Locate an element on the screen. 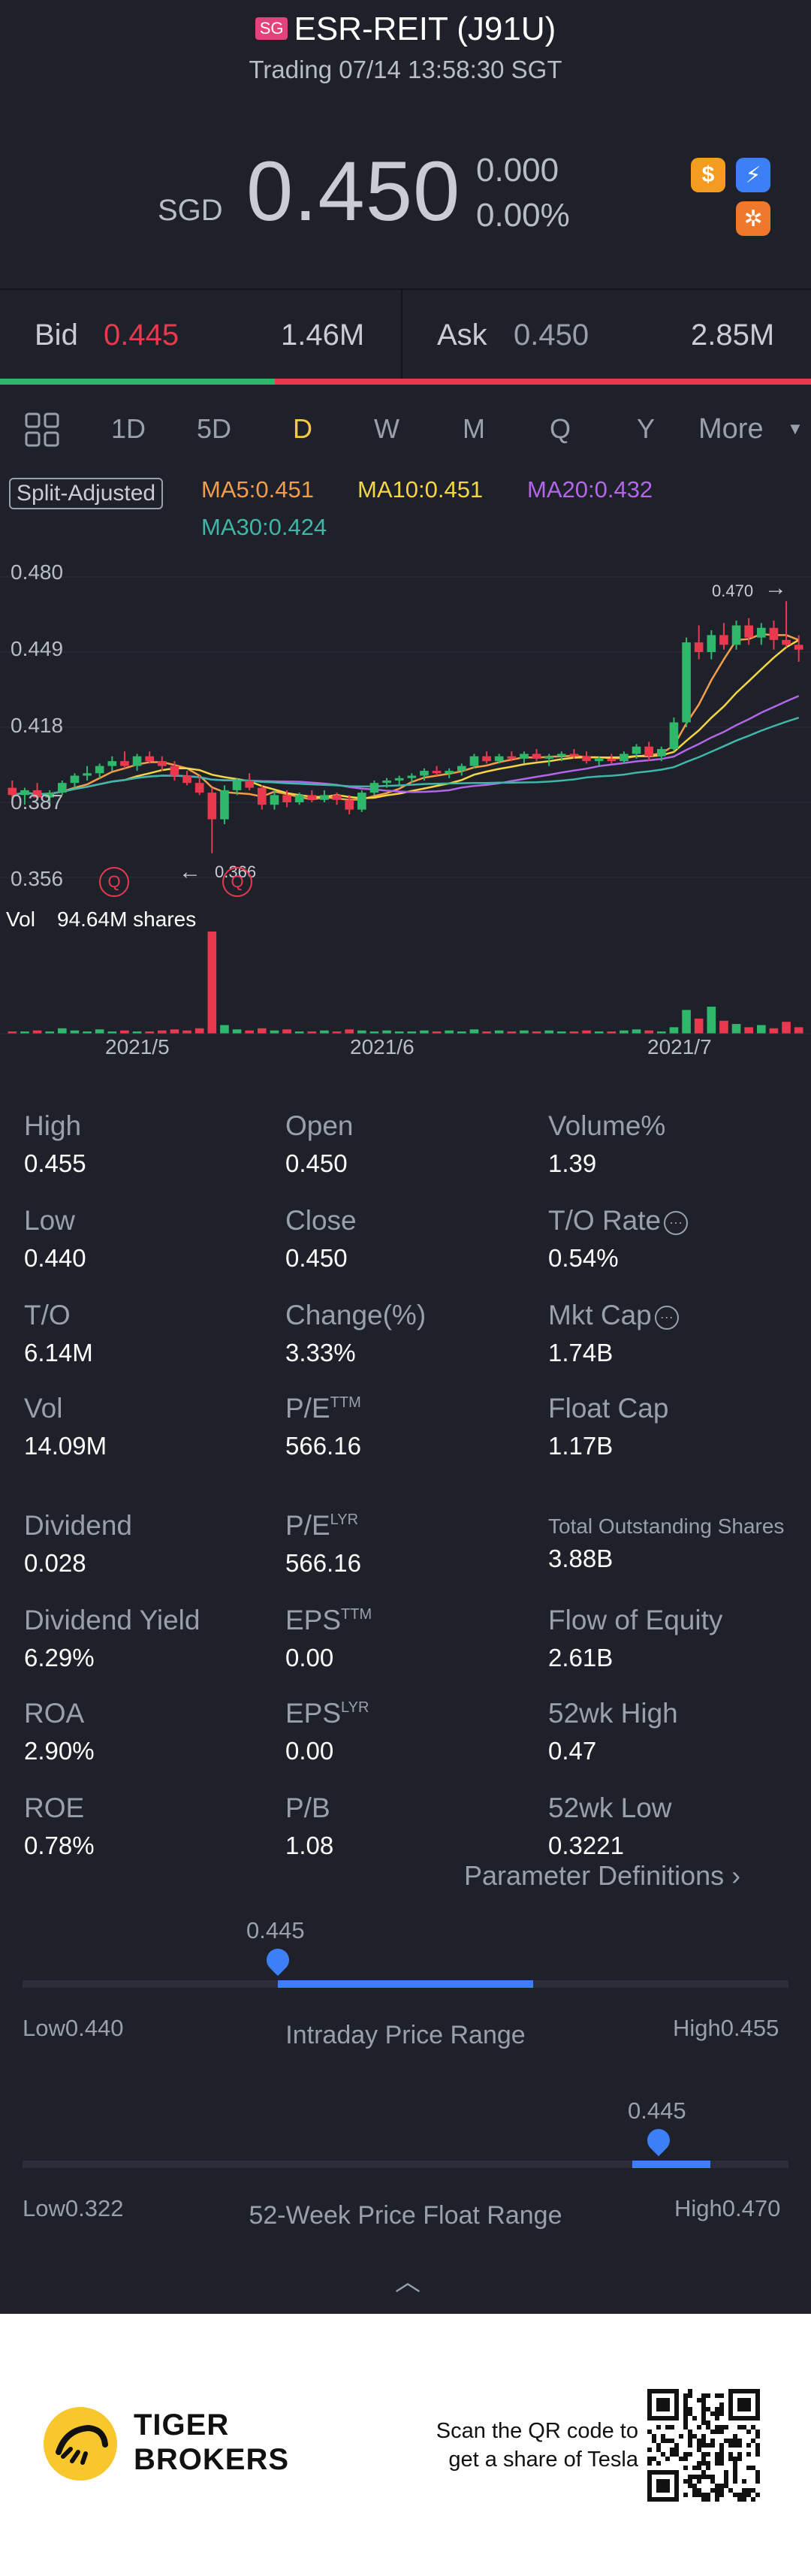 The width and height of the screenshot is (811, 2576). stat-value: 0.47 is located at coordinates (572, 1751).